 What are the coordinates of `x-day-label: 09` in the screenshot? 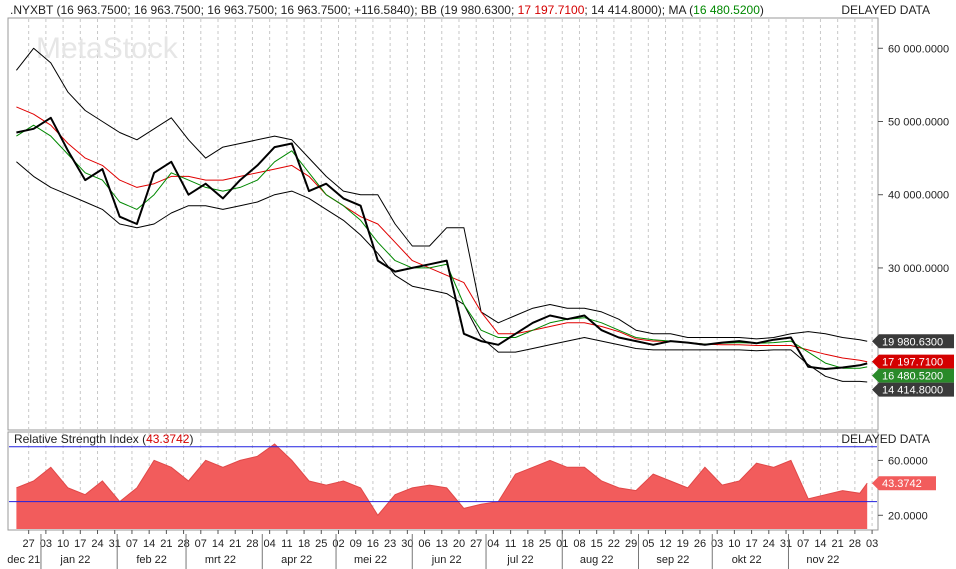 It's located at (356, 544).